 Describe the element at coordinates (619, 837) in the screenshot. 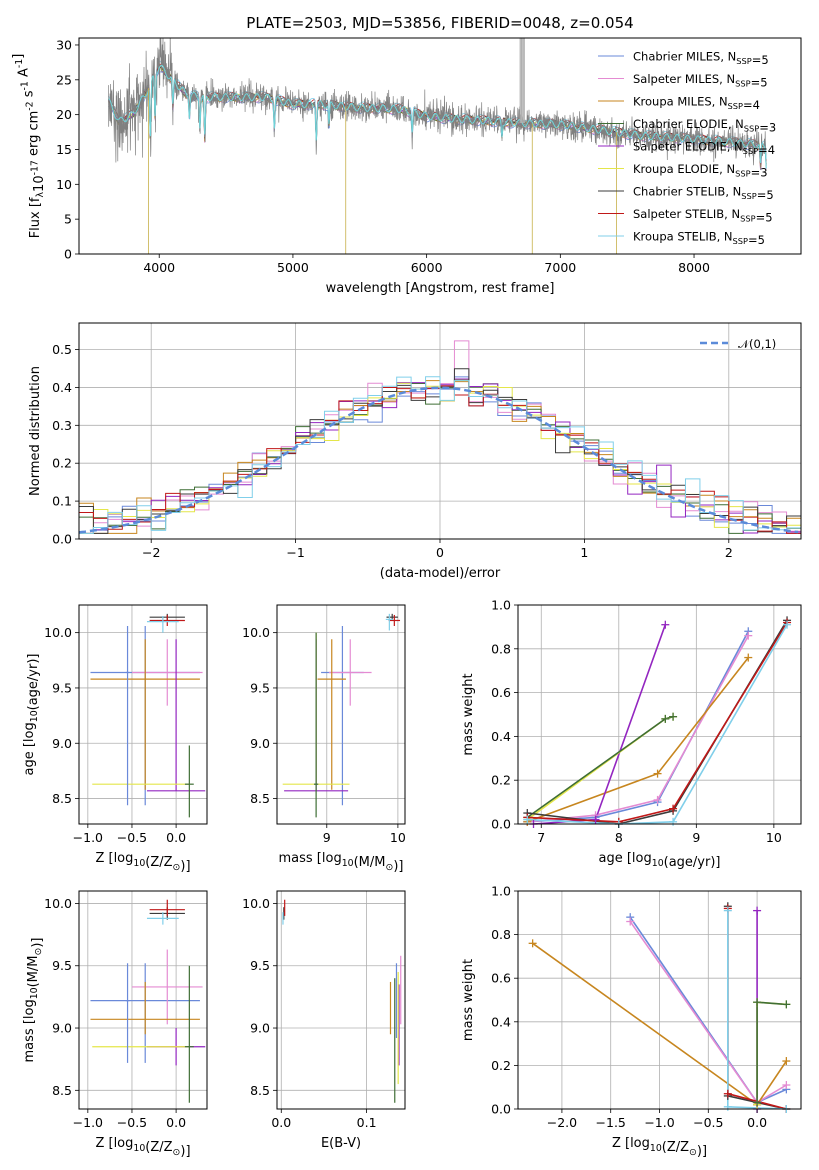

I see `x-tick-label: 8` at that location.